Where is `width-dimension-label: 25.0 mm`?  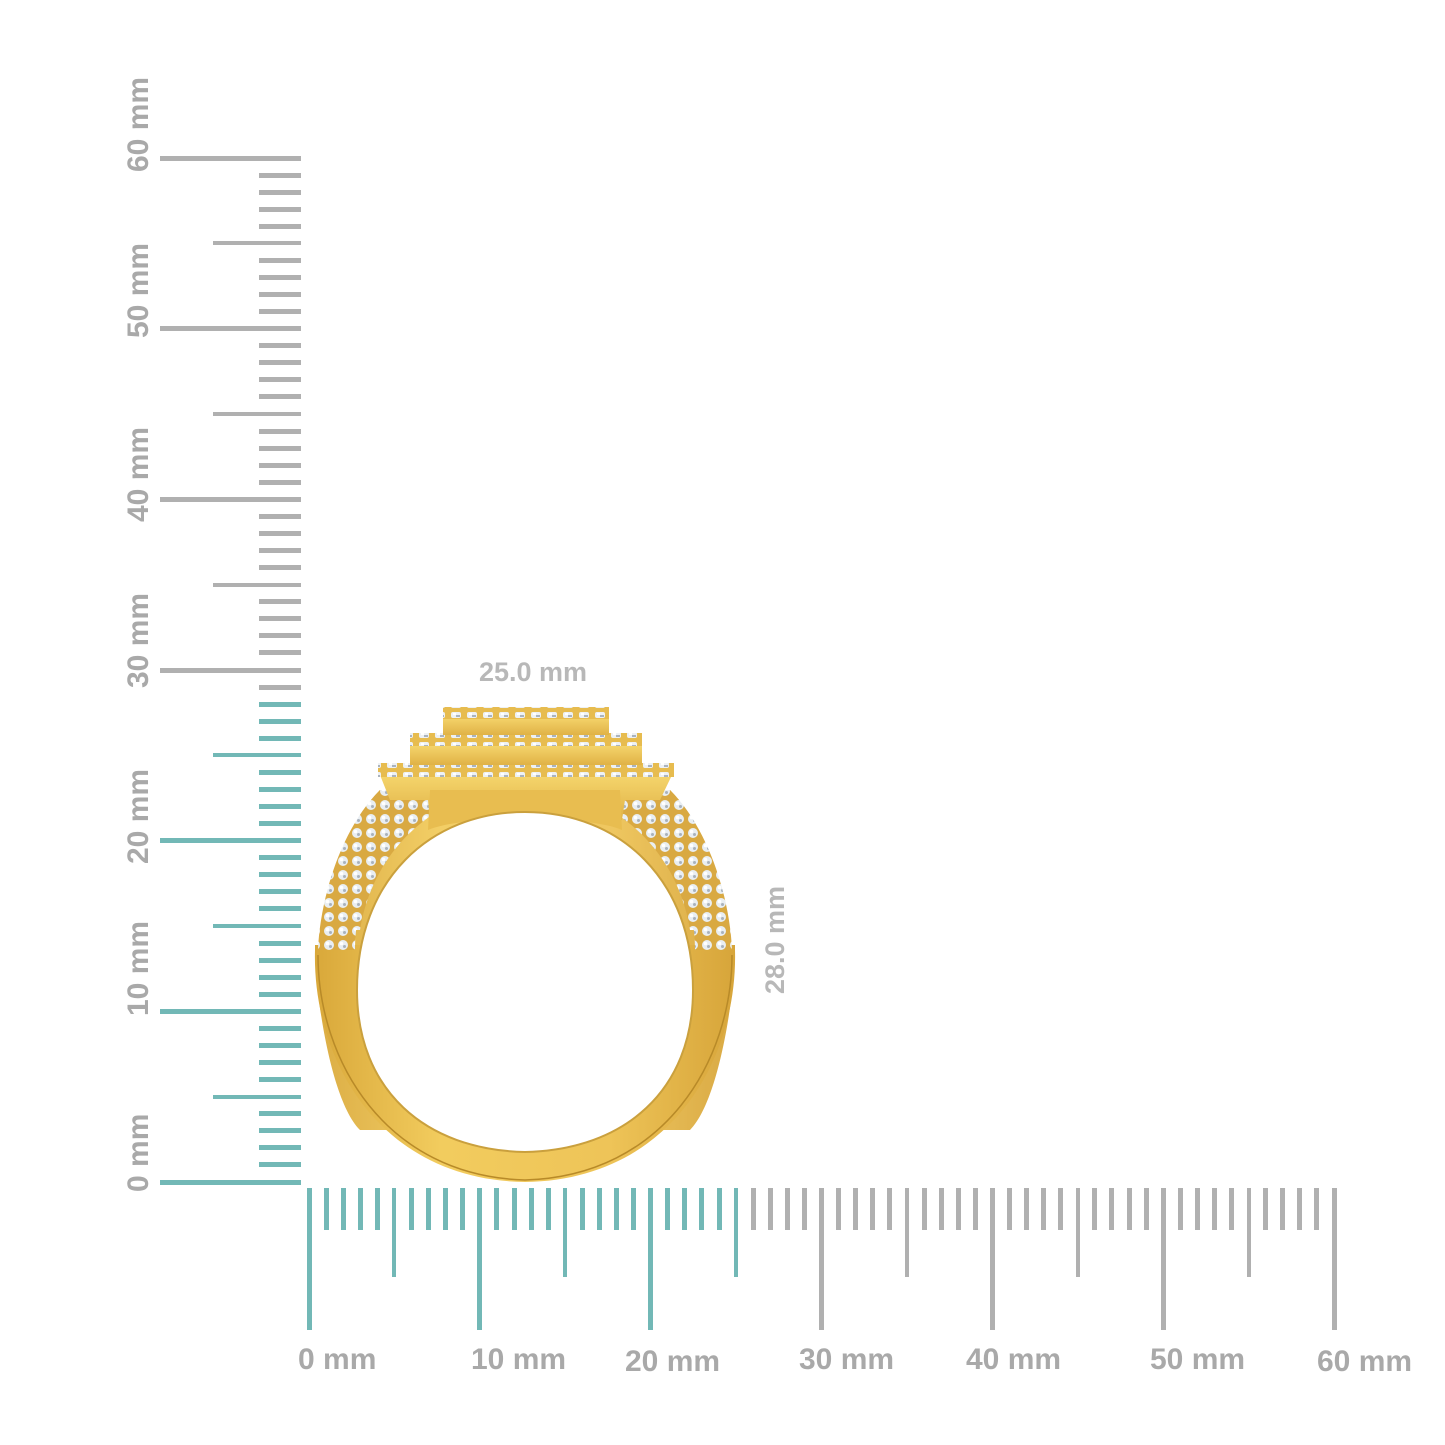 width-dimension-label: 25.0 mm is located at coordinates (533, 672).